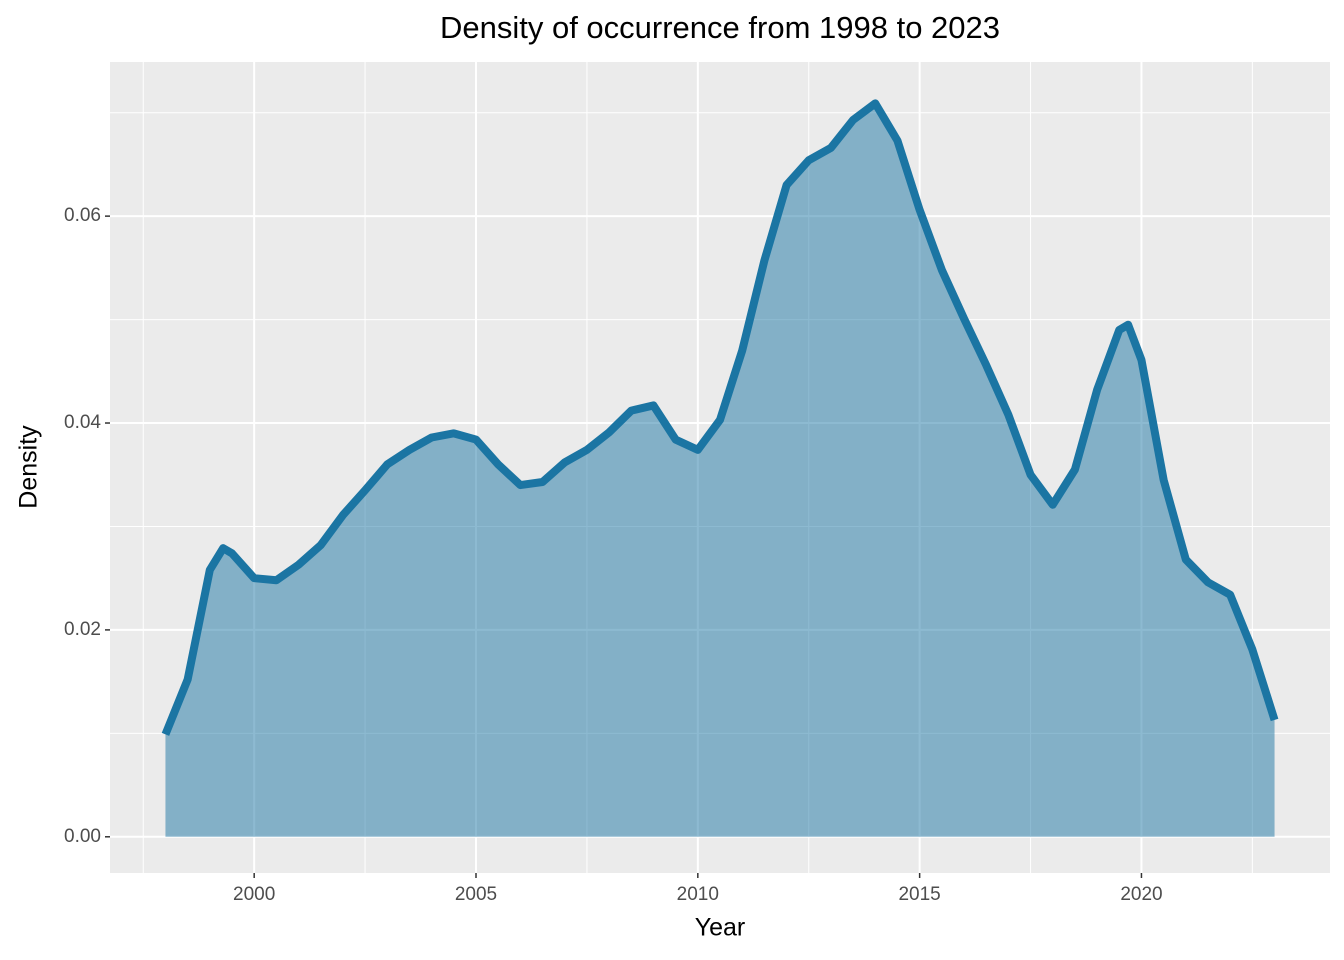 The image size is (1344, 960). What do you see at coordinates (82, 215) in the screenshot?
I see `y-tick-label: 0.06` at bounding box center [82, 215].